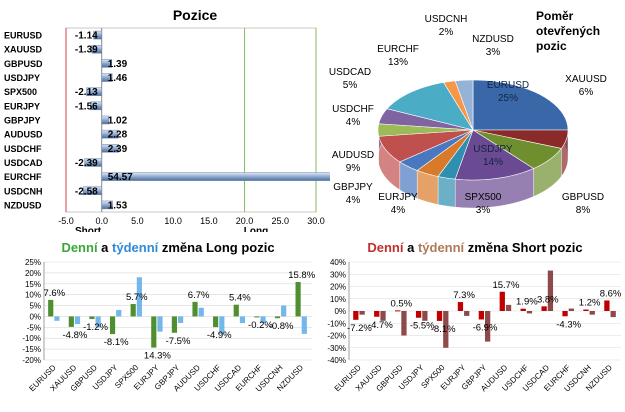 The height and width of the screenshot is (412, 625). I want to click on category-label: AUDUSD, so click(23, 135).